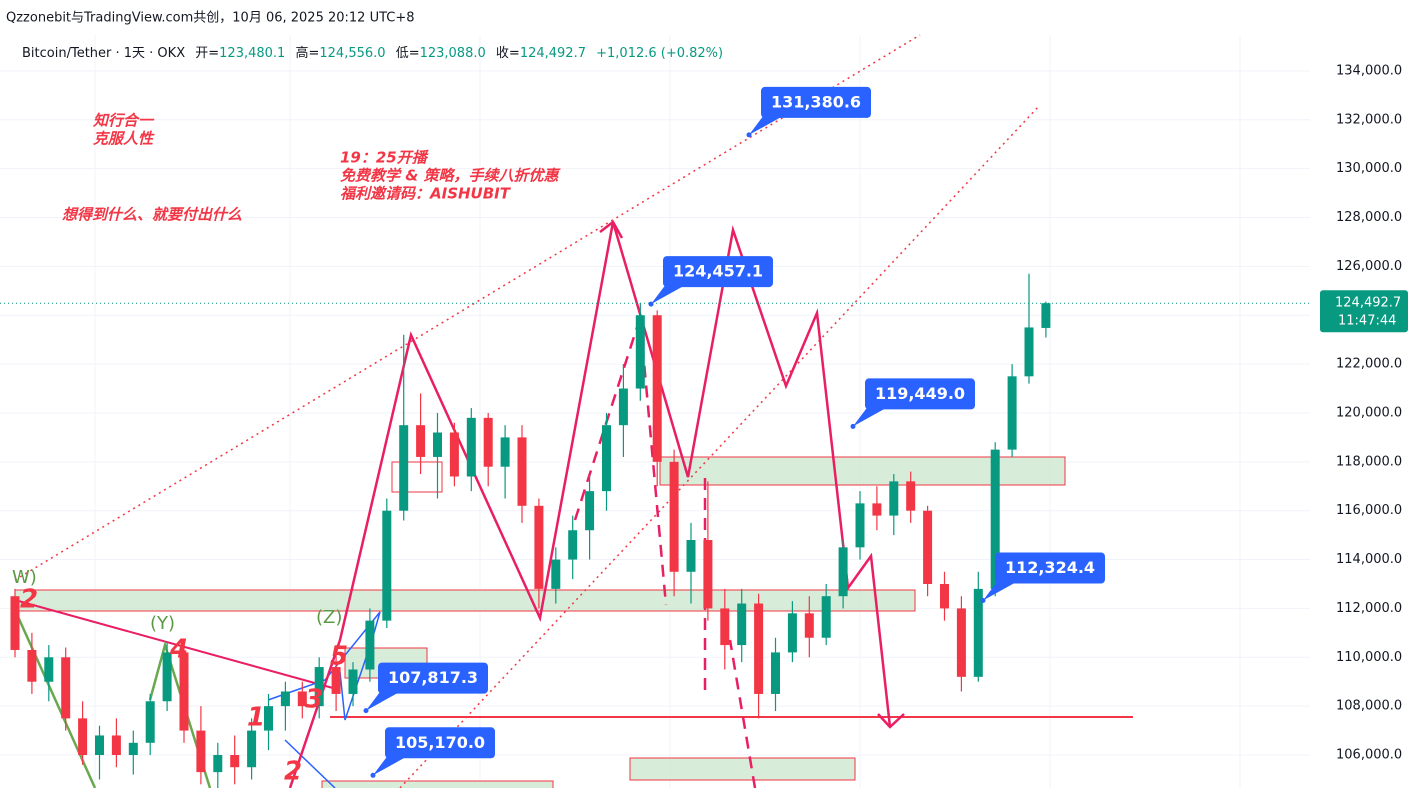  What do you see at coordinates (659, 53) in the screenshot?
I see `change: +1,012.6 (+0.82%)` at bounding box center [659, 53].